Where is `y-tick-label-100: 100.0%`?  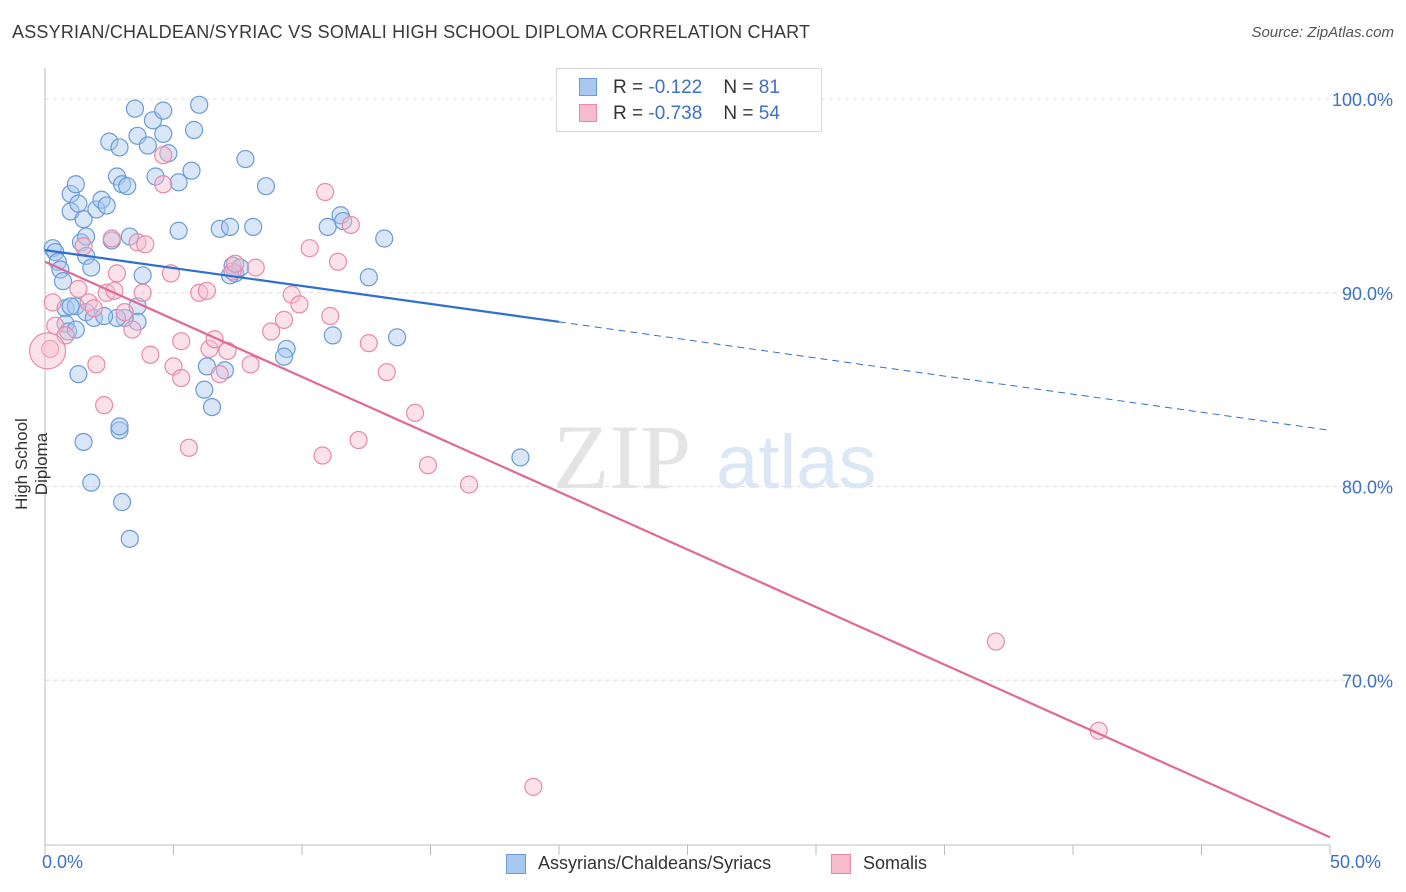
y-tick-label-100: 100.0% is located at coordinates (1362, 100).